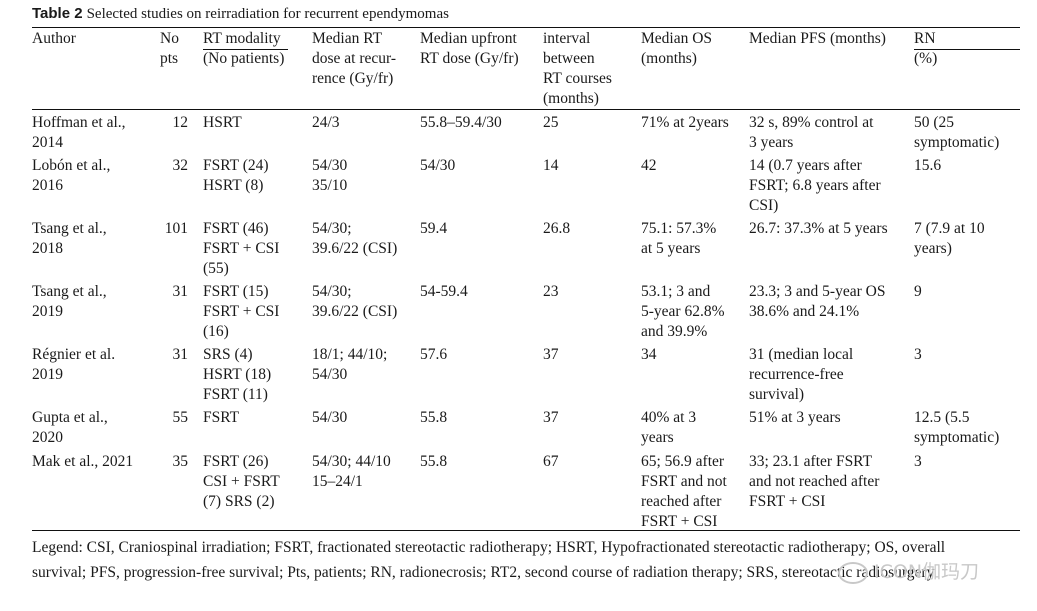  Describe the element at coordinates (818, 228) in the screenshot. I see `table-cell: 26.7: 37.3% at 5 years` at that location.